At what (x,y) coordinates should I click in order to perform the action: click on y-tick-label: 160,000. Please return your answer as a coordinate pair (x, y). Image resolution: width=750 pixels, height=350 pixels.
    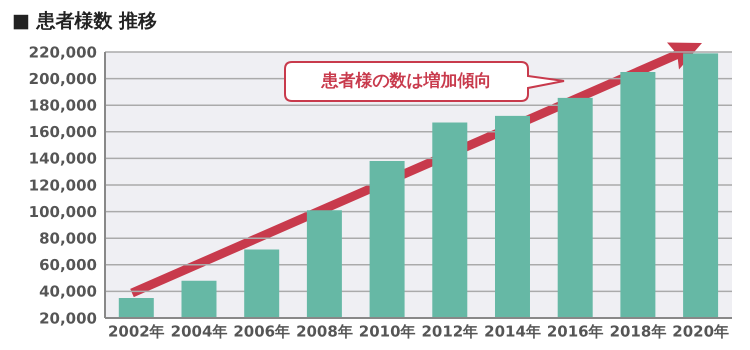
    Looking at the image, I should click on (62, 132).